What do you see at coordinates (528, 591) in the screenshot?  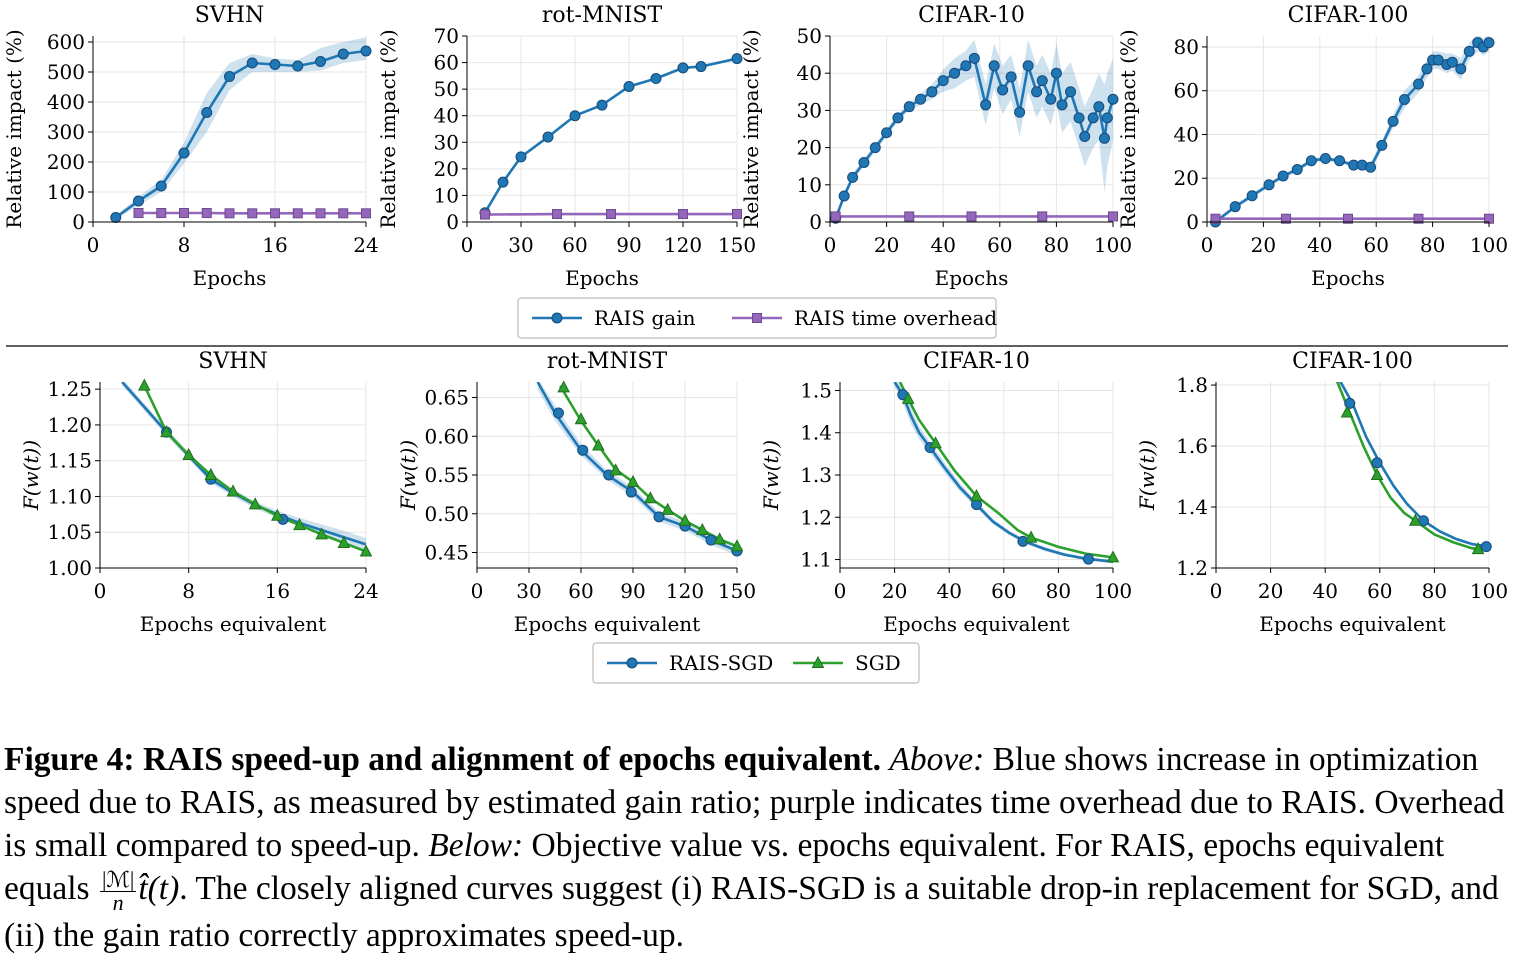 I see `x-tick-label: 30` at bounding box center [528, 591].